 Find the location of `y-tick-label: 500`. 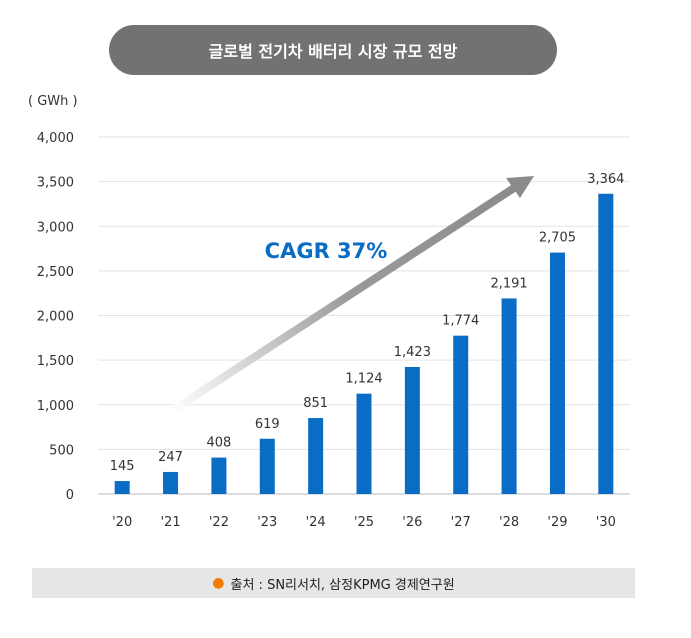

y-tick-label: 500 is located at coordinates (61, 450).